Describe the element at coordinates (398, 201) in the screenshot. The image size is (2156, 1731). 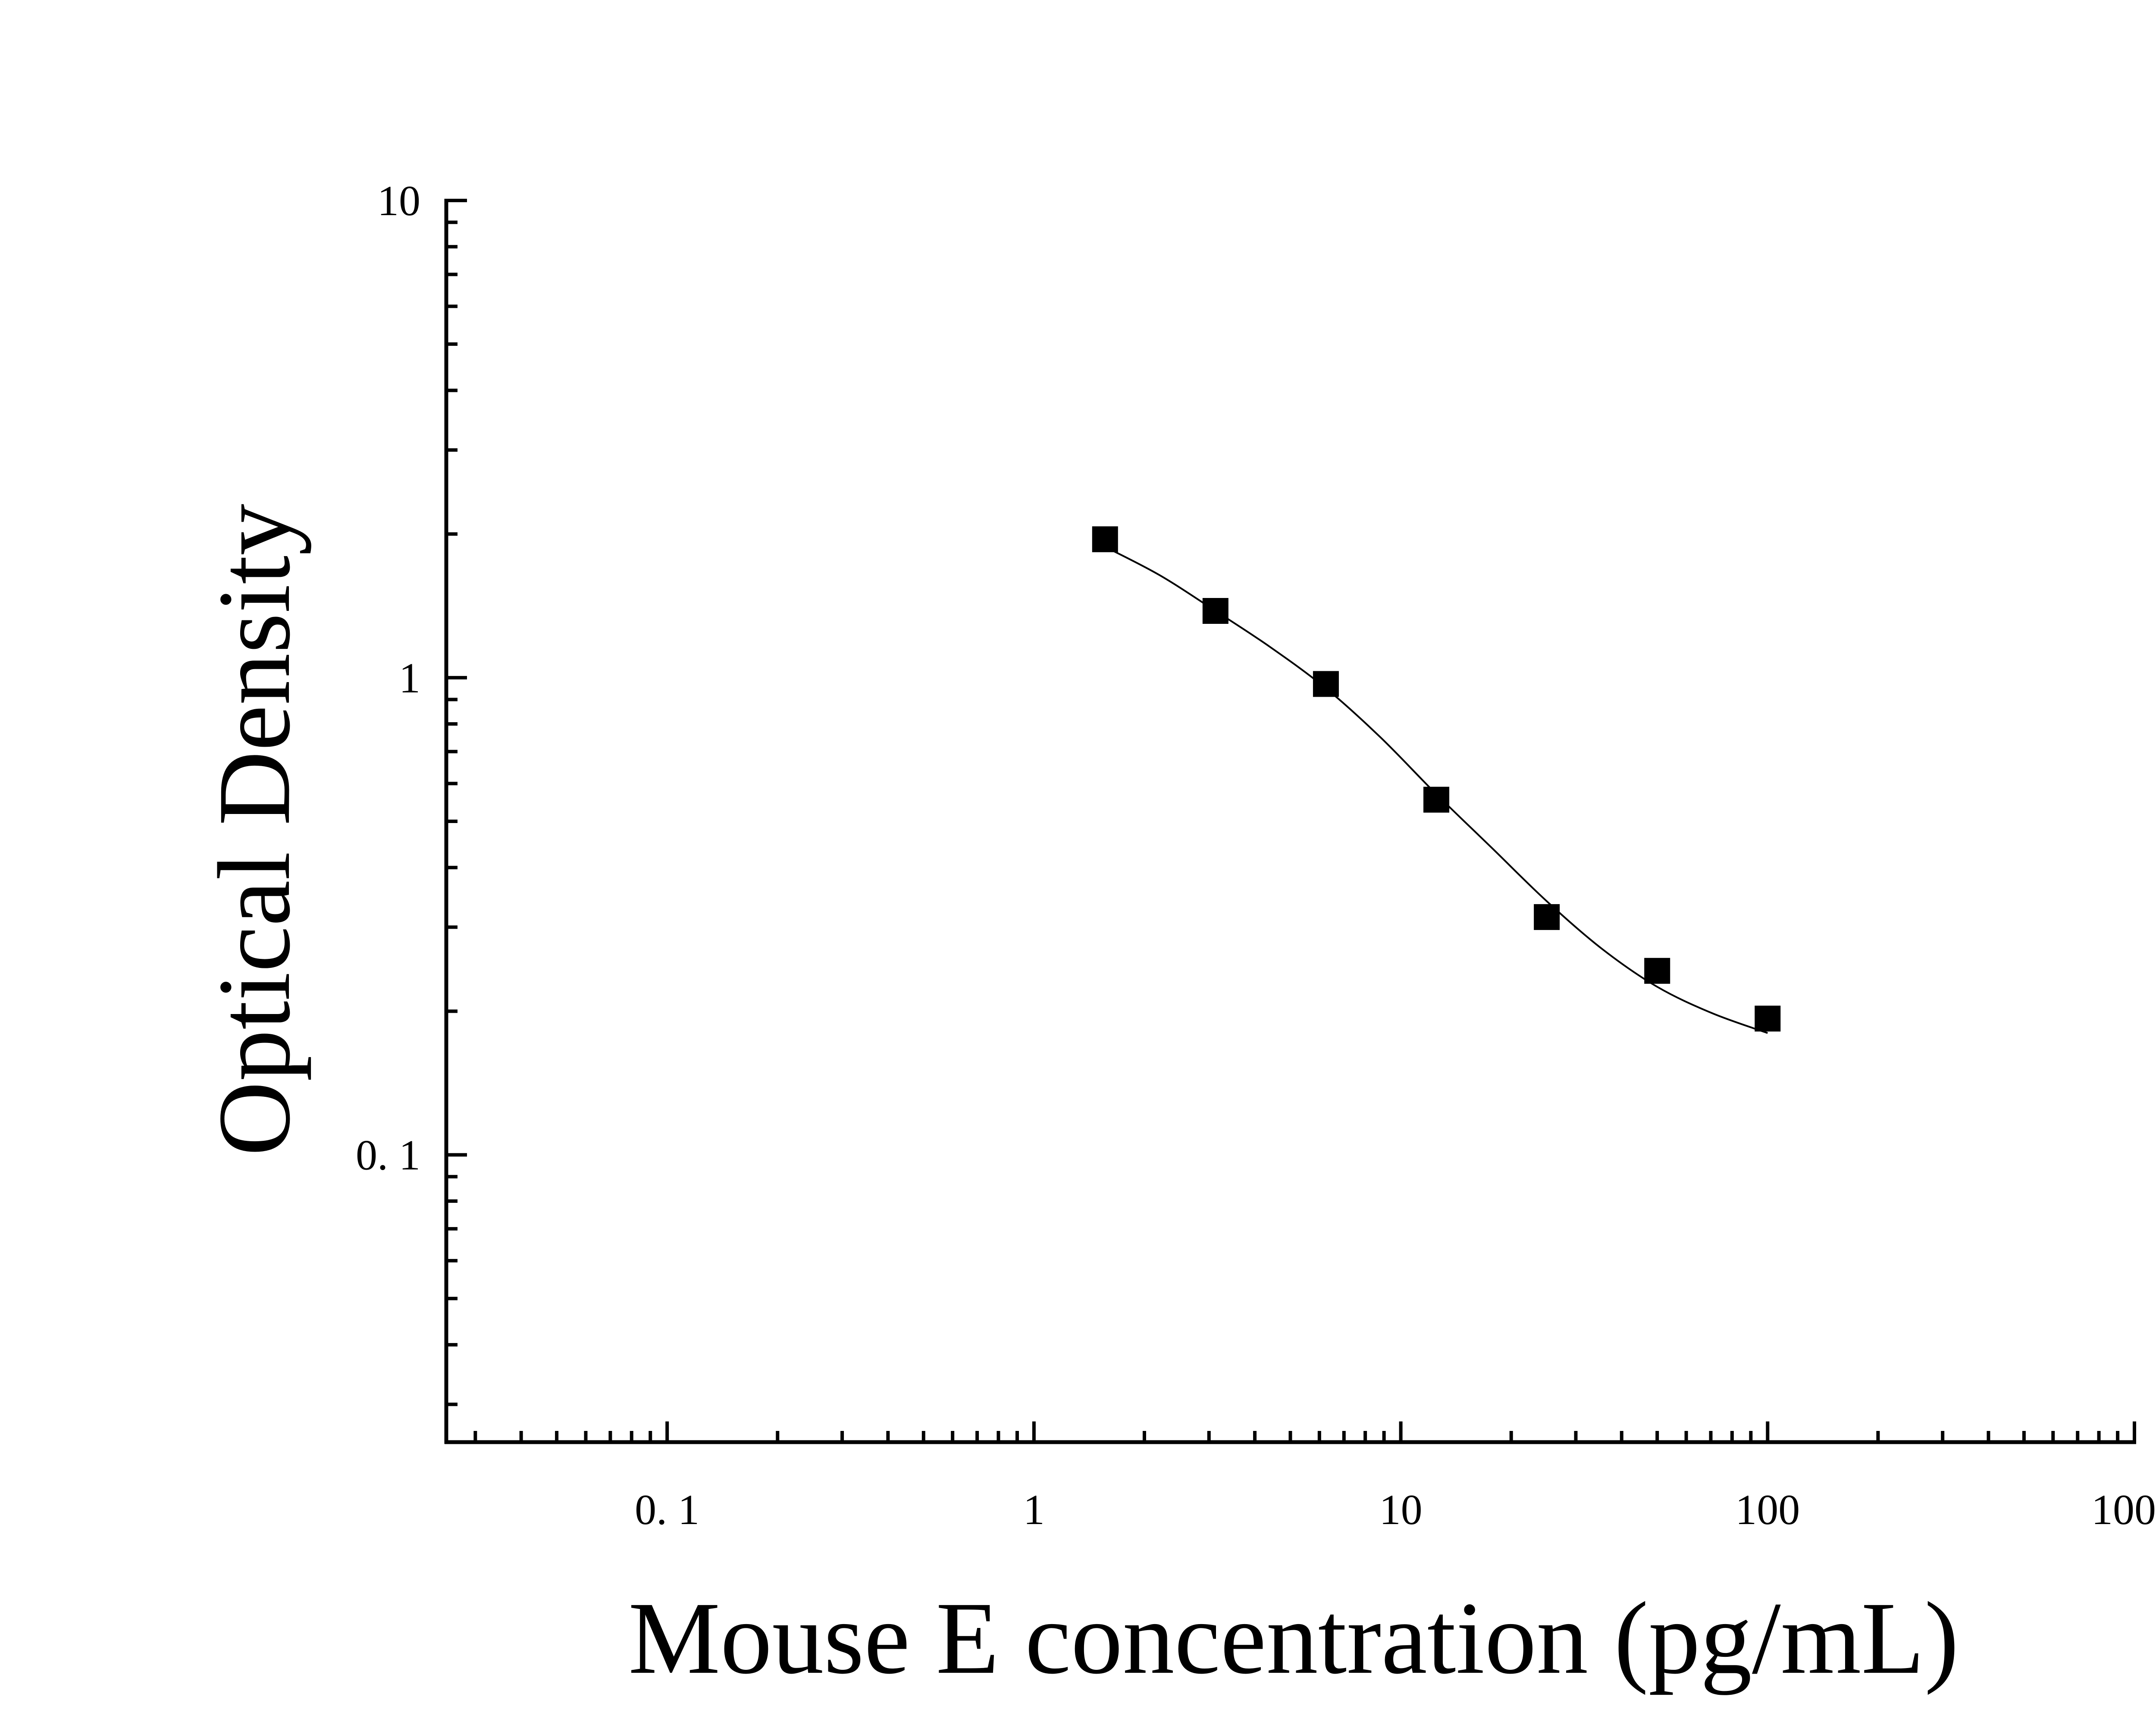
I see `y-tick-label: 10` at that location.